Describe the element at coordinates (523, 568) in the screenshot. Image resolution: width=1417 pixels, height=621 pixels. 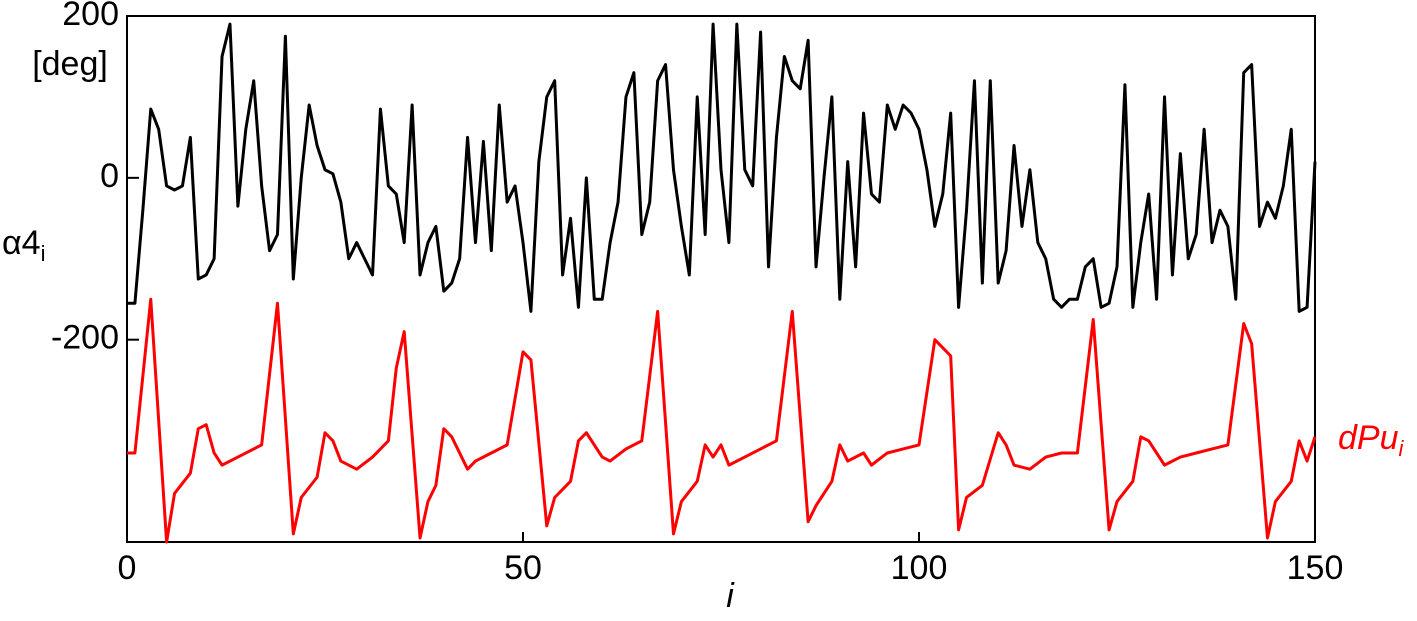
I see `x-tick-label: 50` at that location.